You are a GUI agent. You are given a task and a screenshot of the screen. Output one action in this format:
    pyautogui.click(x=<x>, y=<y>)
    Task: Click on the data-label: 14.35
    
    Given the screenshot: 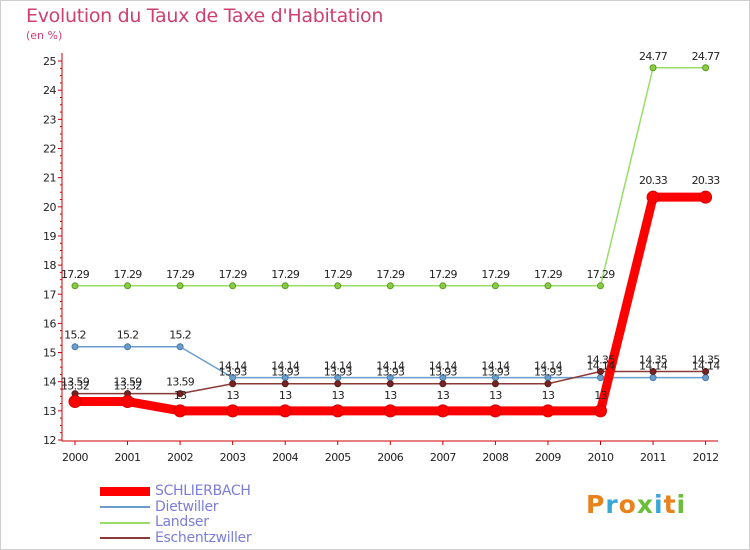 What is the action you would take?
    pyautogui.click(x=653, y=359)
    